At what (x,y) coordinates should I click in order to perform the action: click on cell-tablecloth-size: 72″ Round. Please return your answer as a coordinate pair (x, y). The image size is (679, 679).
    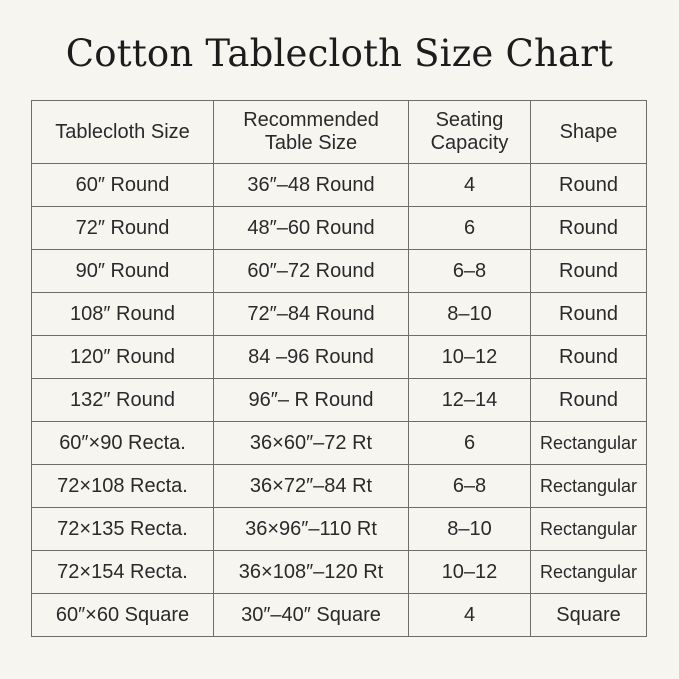
    Looking at the image, I should click on (122, 228).